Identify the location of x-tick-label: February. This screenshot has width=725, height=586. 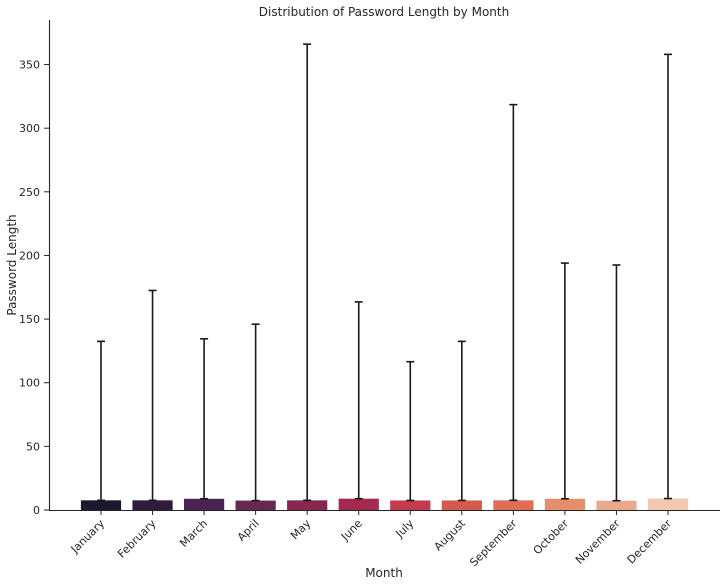
(137, 539).